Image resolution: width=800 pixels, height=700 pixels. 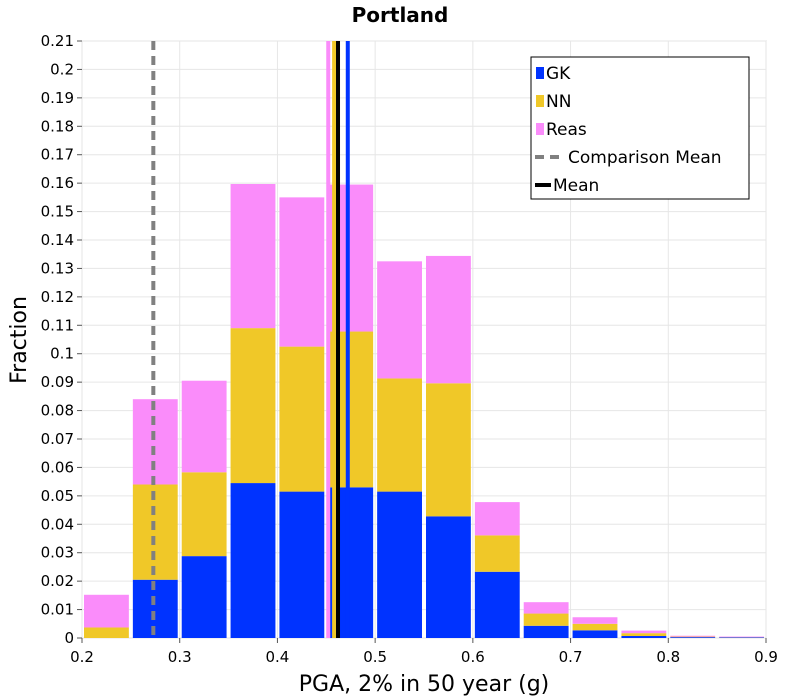 I want to click on x-axis-label: PGA, 2% in 50 year (g), so click(x=424, y=684).